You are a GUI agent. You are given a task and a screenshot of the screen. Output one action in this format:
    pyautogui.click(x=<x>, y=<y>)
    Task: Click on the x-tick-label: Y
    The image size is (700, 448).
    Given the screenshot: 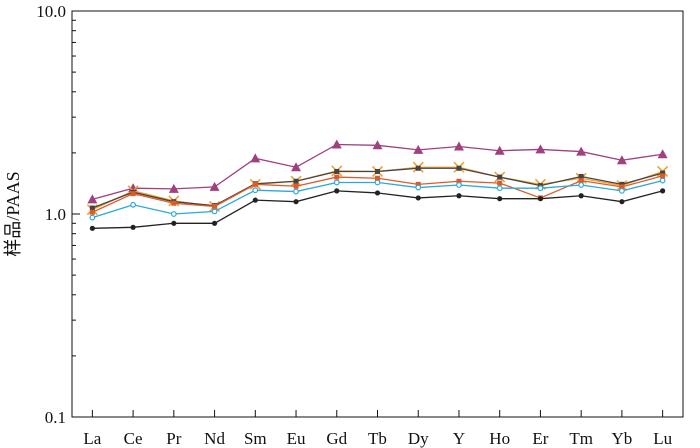 What is the action you would take?
    pyautogui.click(x=459, y=438)
    